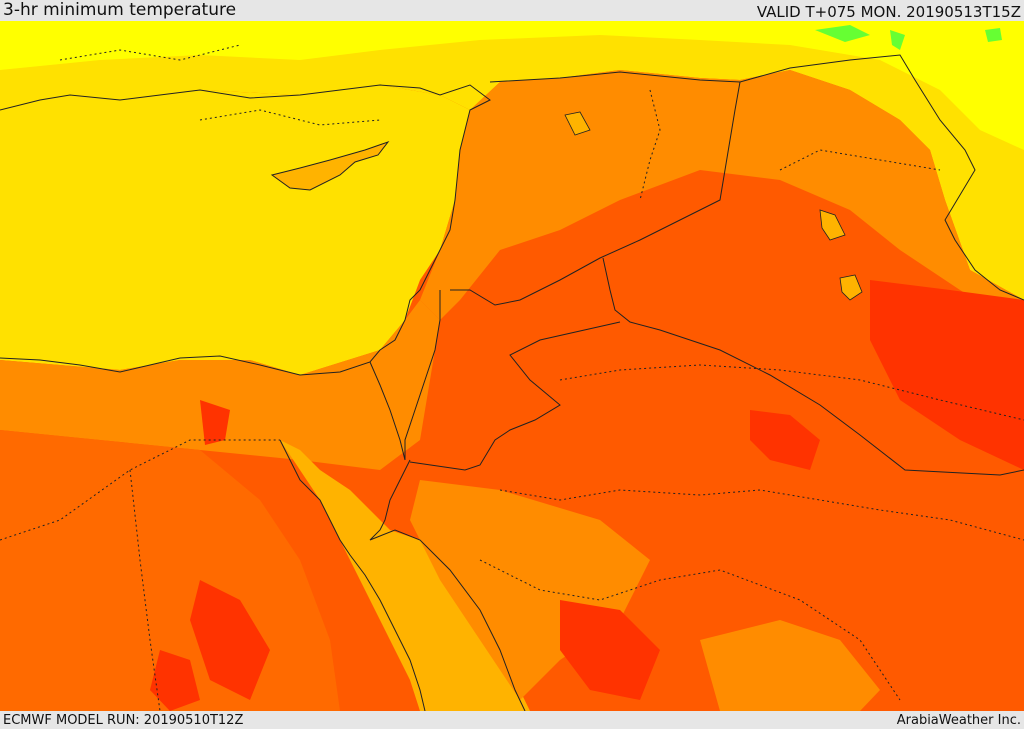  Describe the element at coordinates (120, 10) in the screenshot. I see `map-title: 3-hr minimum temperature` at that location.